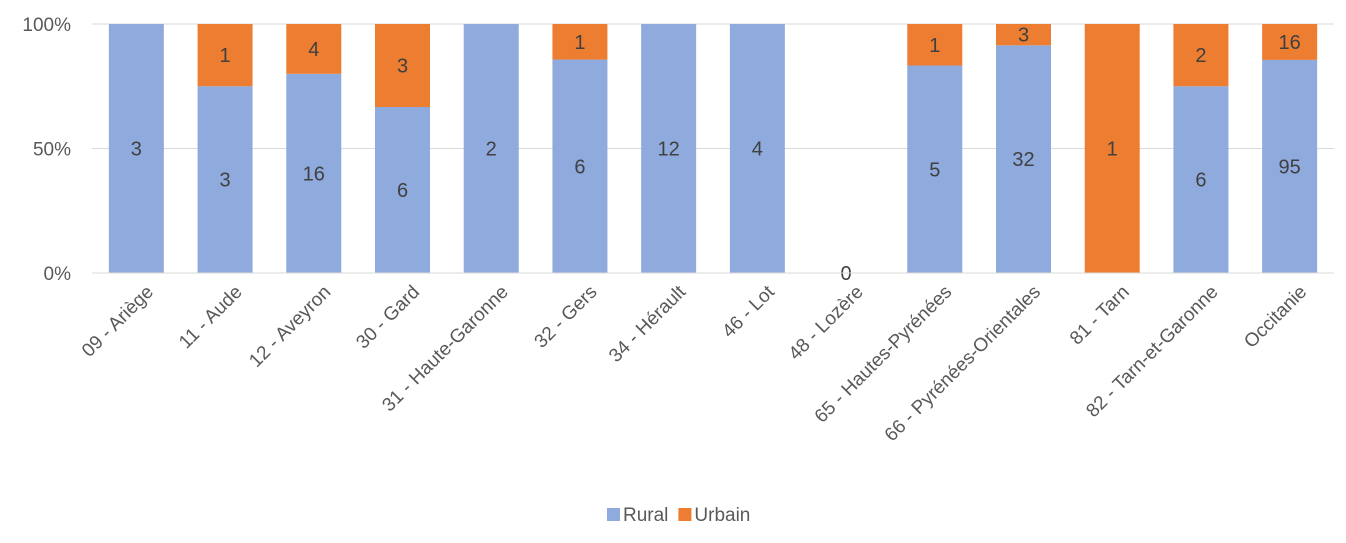 This screenshot has height=543, width=1346. I want to click on x-tick-label: 48 - Lozère, so click(826, 323).